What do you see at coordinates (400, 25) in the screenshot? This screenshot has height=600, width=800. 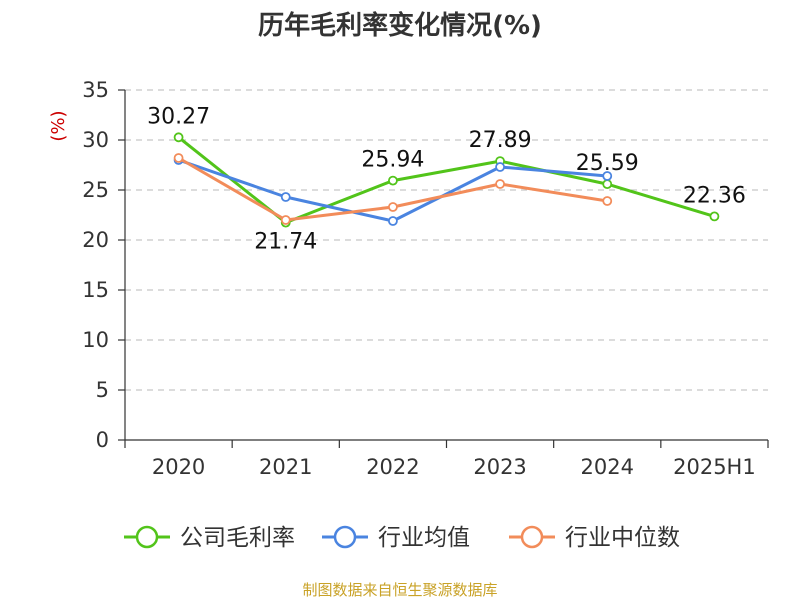 I see `chart-title: 历年毛利率变化情况(%)` at bounding box center [400, 25].